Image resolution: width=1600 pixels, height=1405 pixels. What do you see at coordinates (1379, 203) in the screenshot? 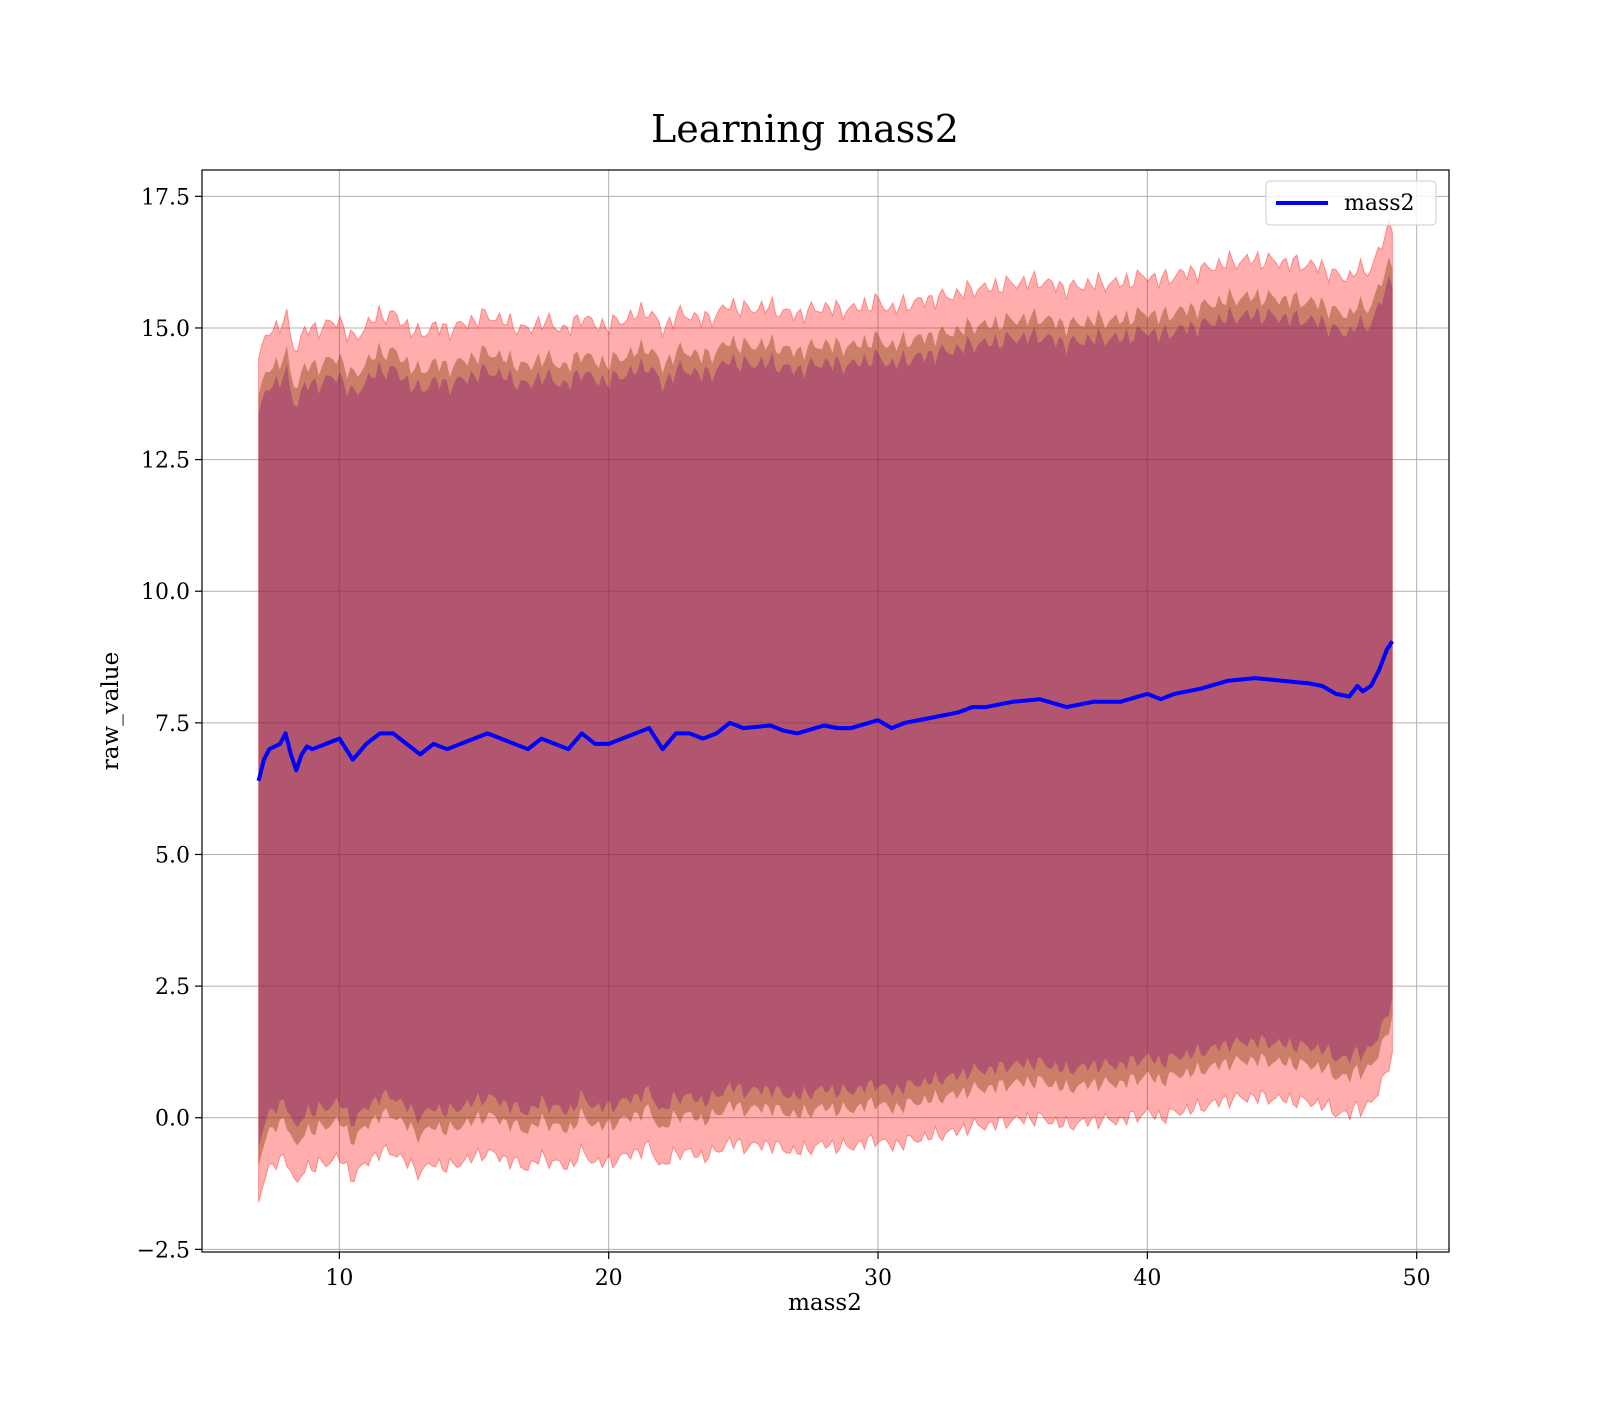
I see `legend-label-mass2: mass2` at bounding box center [1379, 203].